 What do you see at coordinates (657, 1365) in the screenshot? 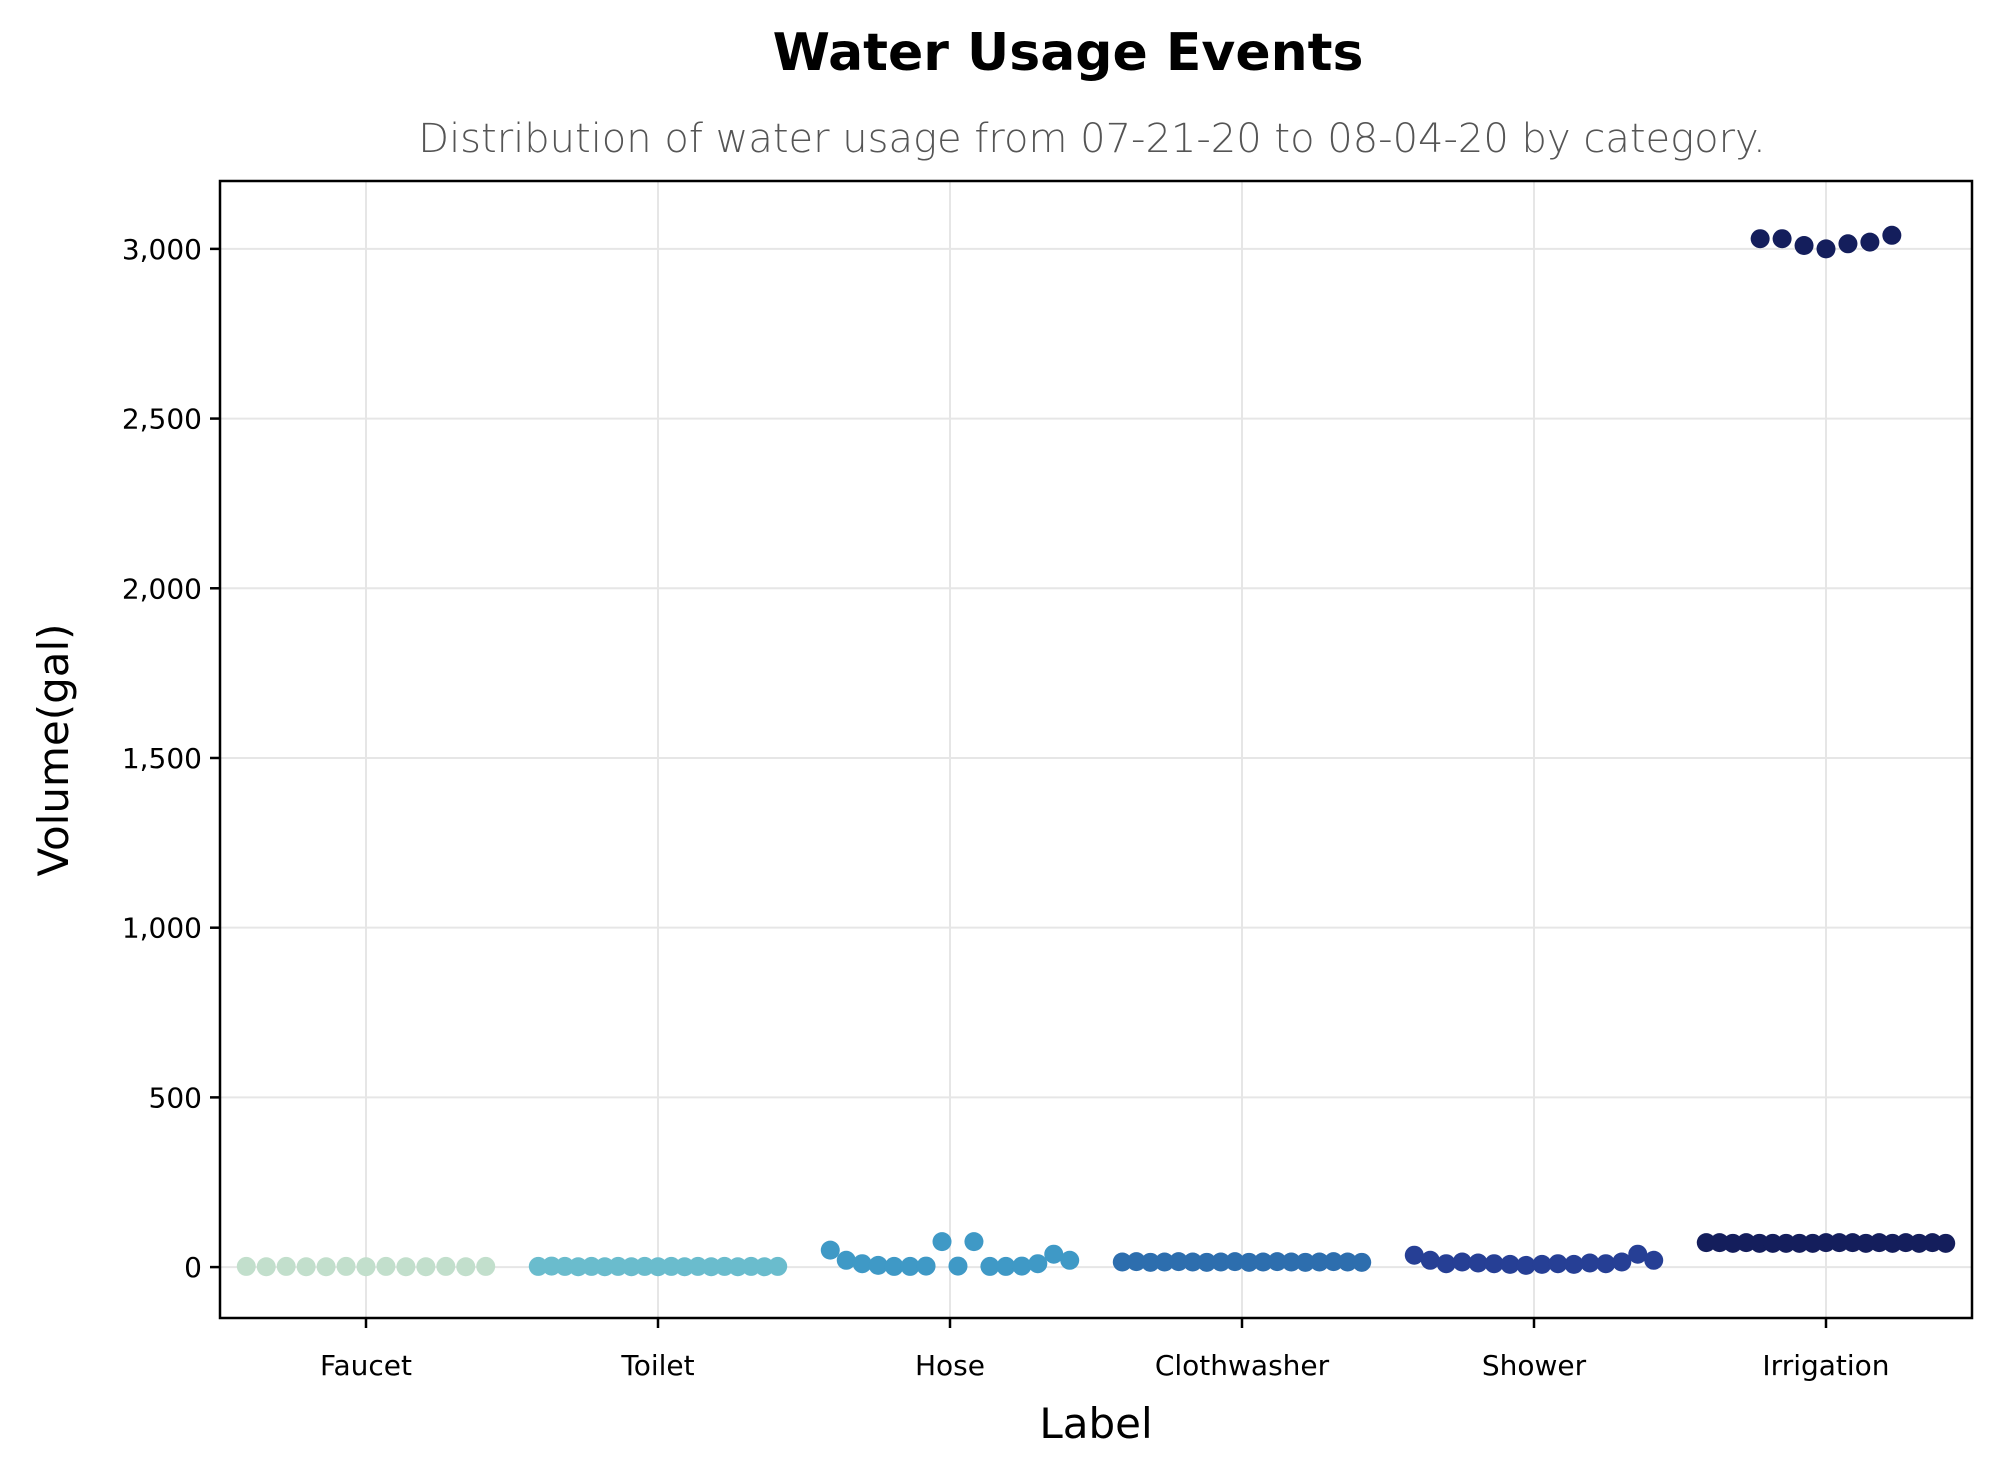
I see `x-tick-label: Toilet` at bounding box center [657, 1365].